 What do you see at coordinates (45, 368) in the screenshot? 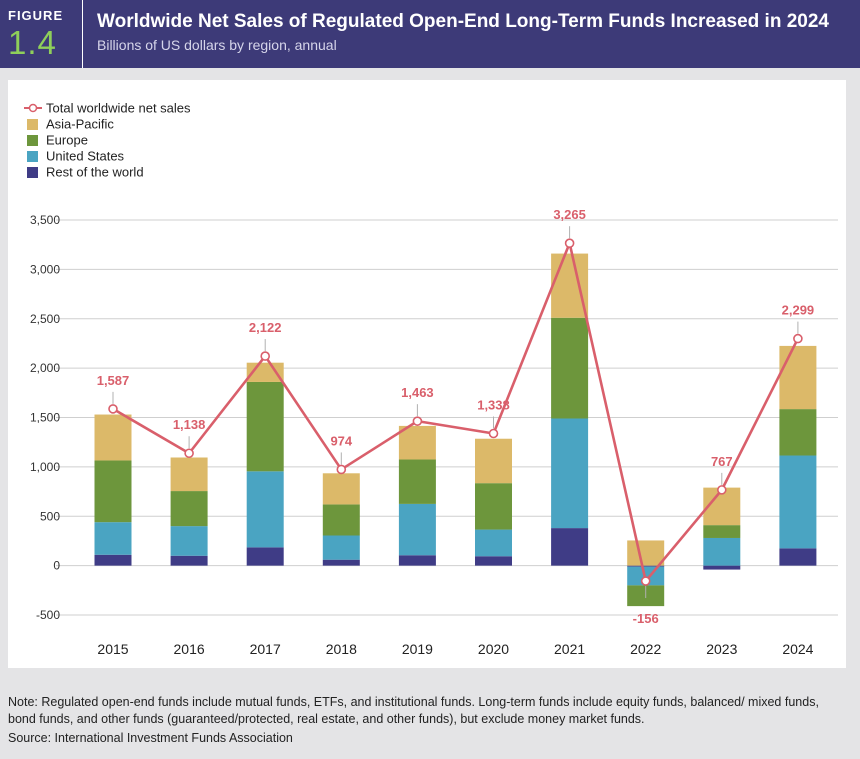
I see `y-tick-label: 2,000` at bounding box center [45, 368].